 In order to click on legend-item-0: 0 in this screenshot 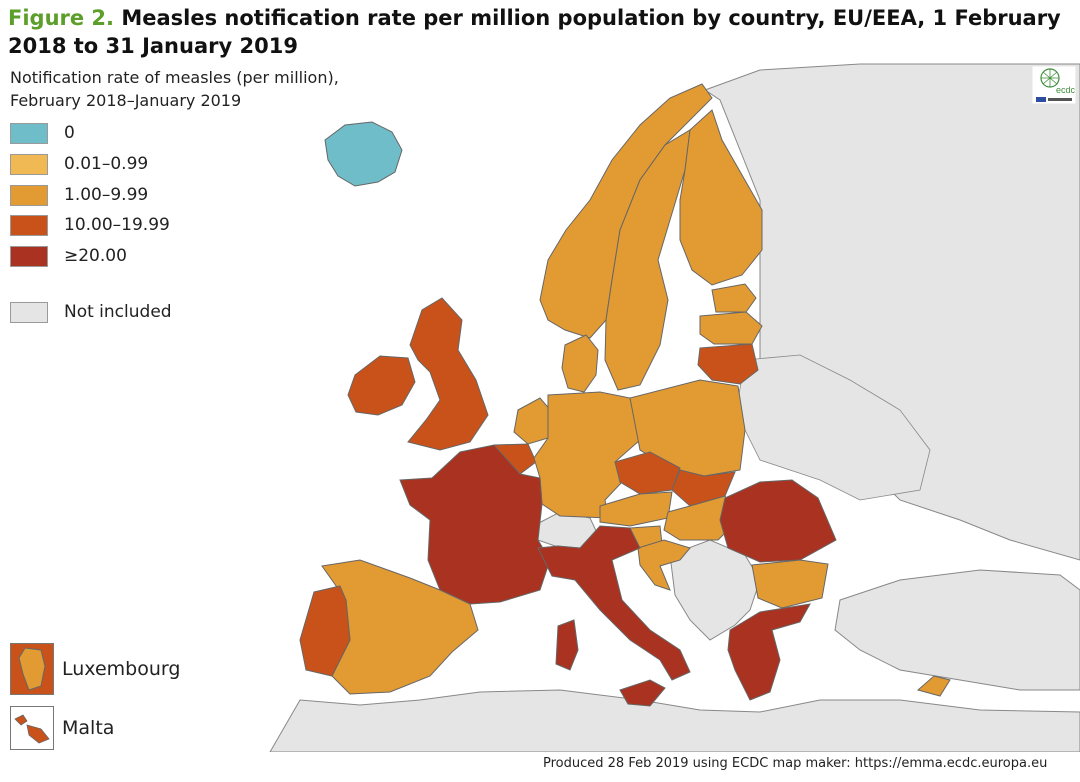, I will do `click(42, 133)`.